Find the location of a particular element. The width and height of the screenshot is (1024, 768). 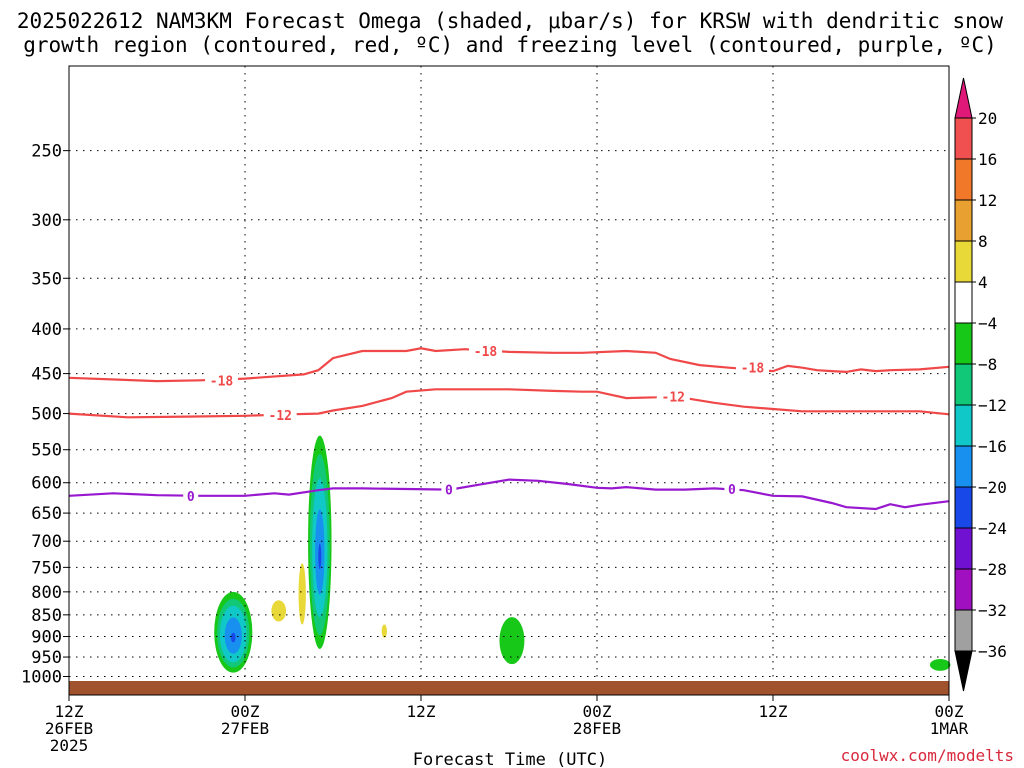

x-tick-label-24-0: 12Z is located at coordinates (421, 711).